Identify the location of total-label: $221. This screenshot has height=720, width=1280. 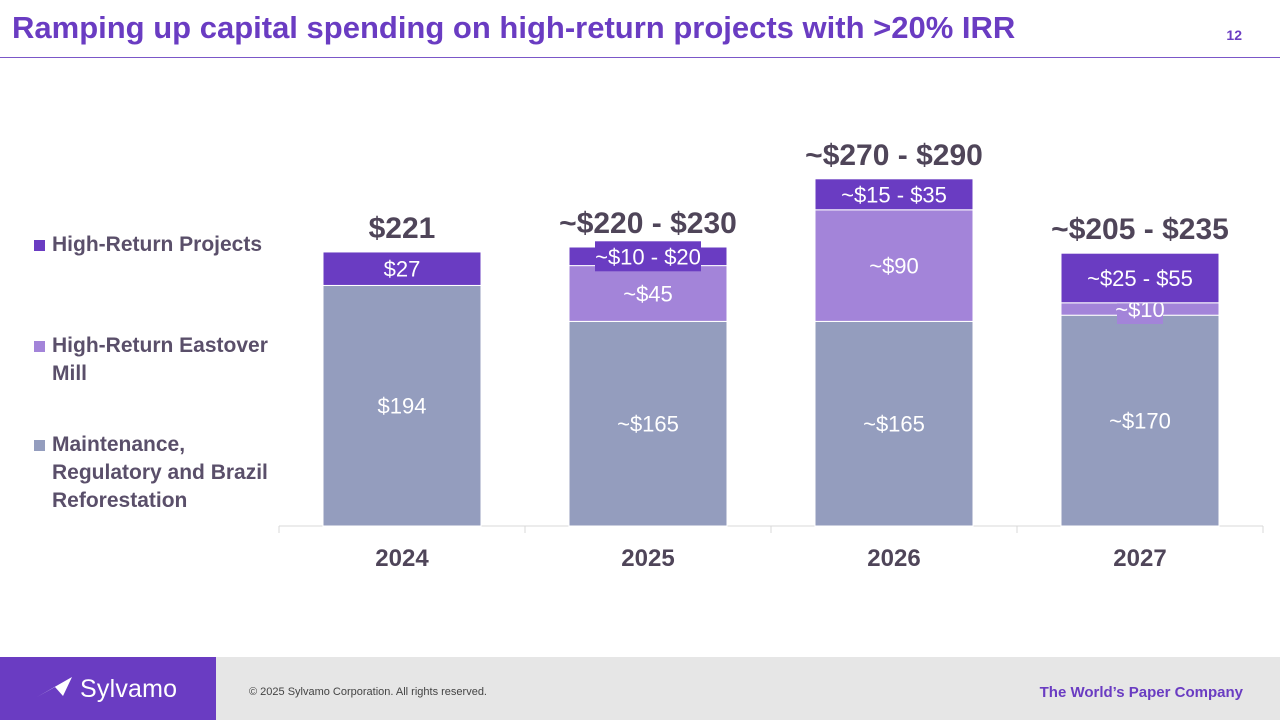
(402, 228).